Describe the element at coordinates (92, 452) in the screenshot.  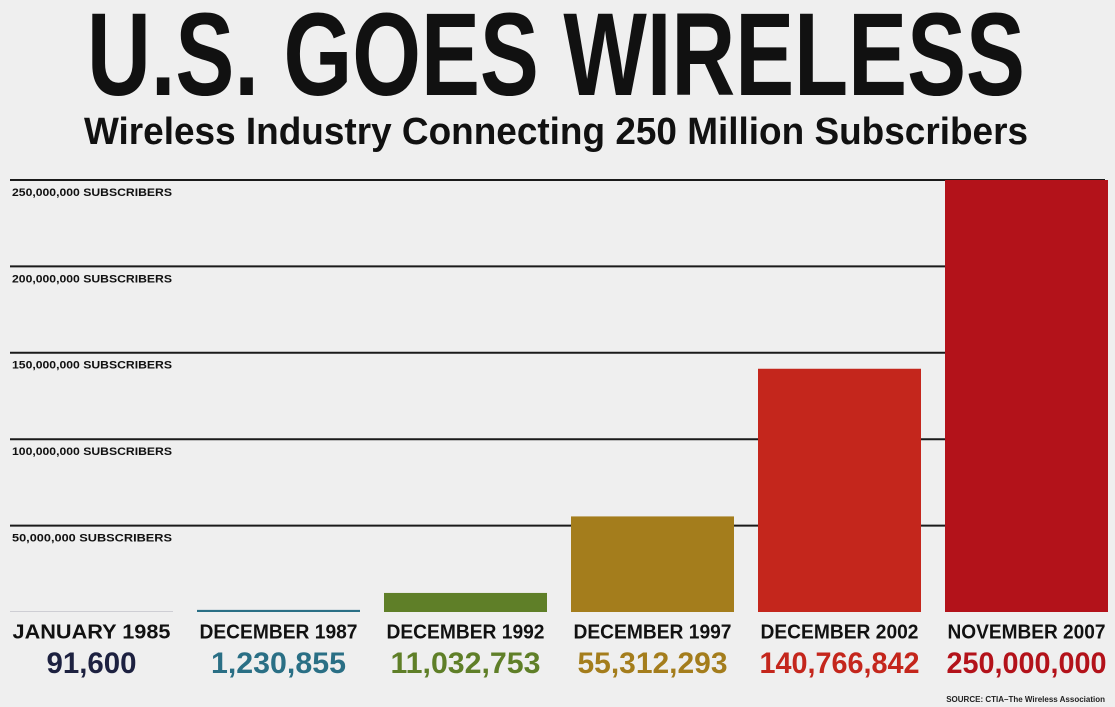
I see `y-tick-label: 100,000,000 SUBSCRIBERS` at that location.